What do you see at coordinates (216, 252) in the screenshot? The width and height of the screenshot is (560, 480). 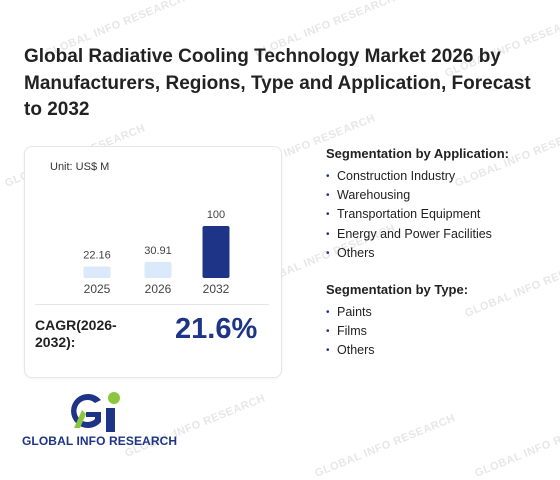 I see `bar-2032` at bounding box center [216, 252].